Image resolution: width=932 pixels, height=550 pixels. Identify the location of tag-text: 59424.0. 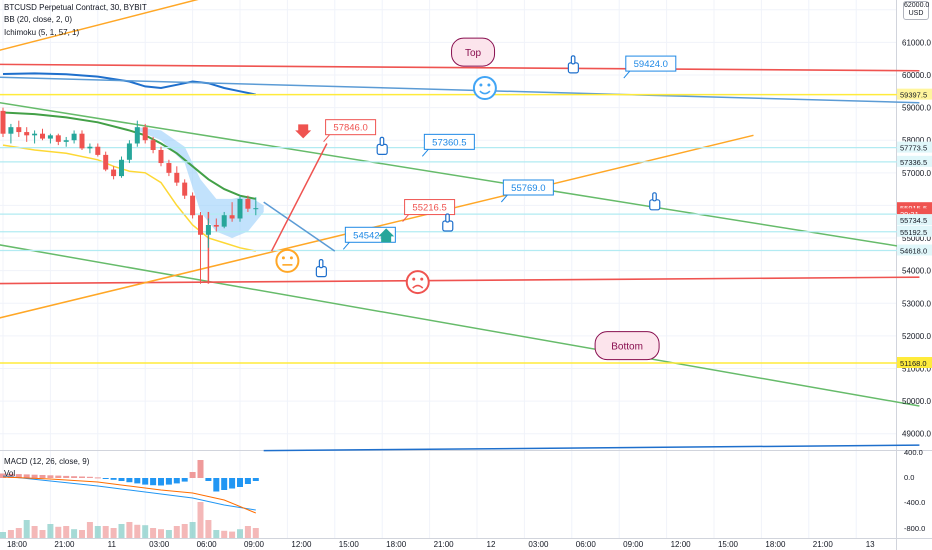
(651, 64).